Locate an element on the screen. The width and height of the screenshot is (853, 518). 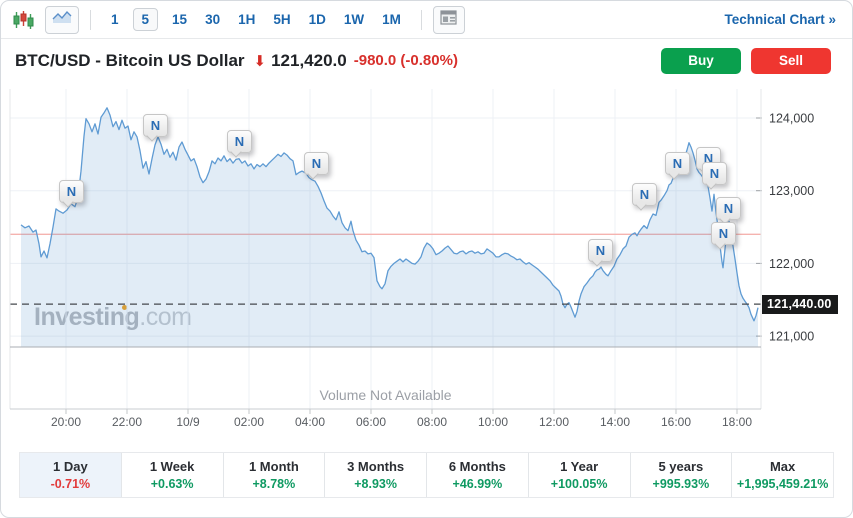
period-tab-label: 1 Month is located at coordinates (273, 466).